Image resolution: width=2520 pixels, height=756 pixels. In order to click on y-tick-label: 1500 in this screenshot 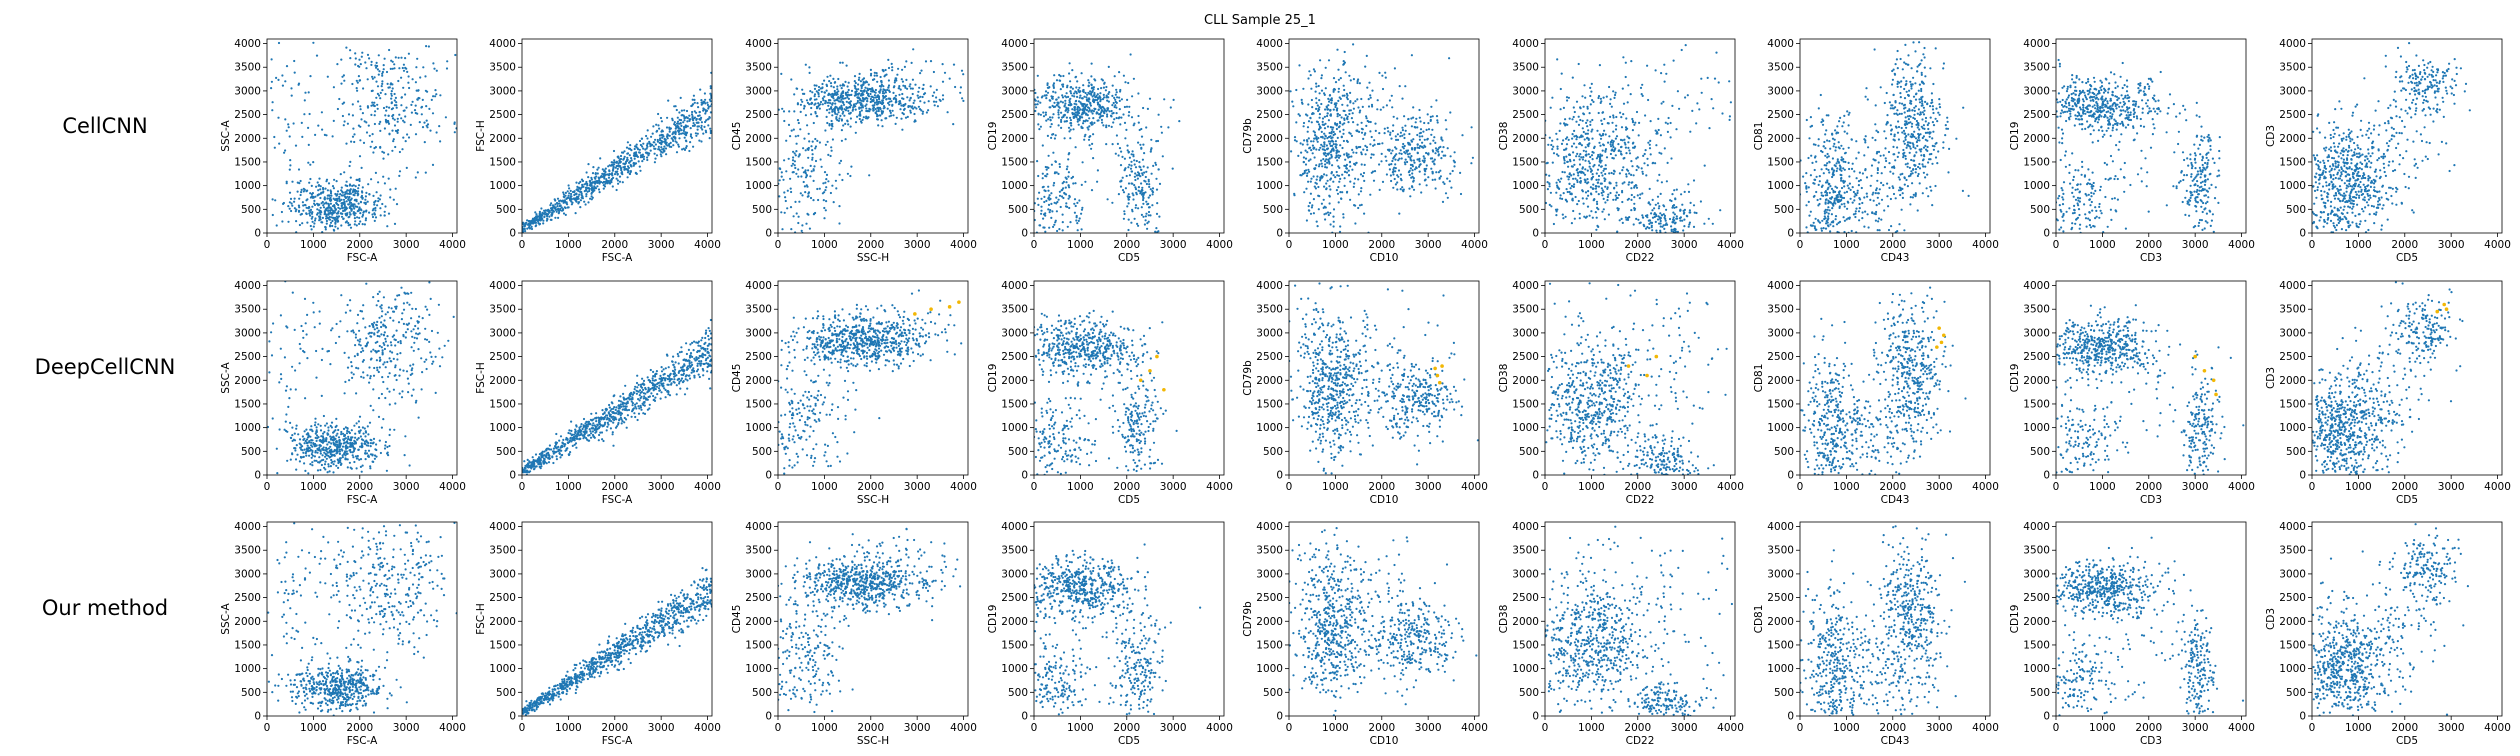, I will do `click(1269, 162)`.